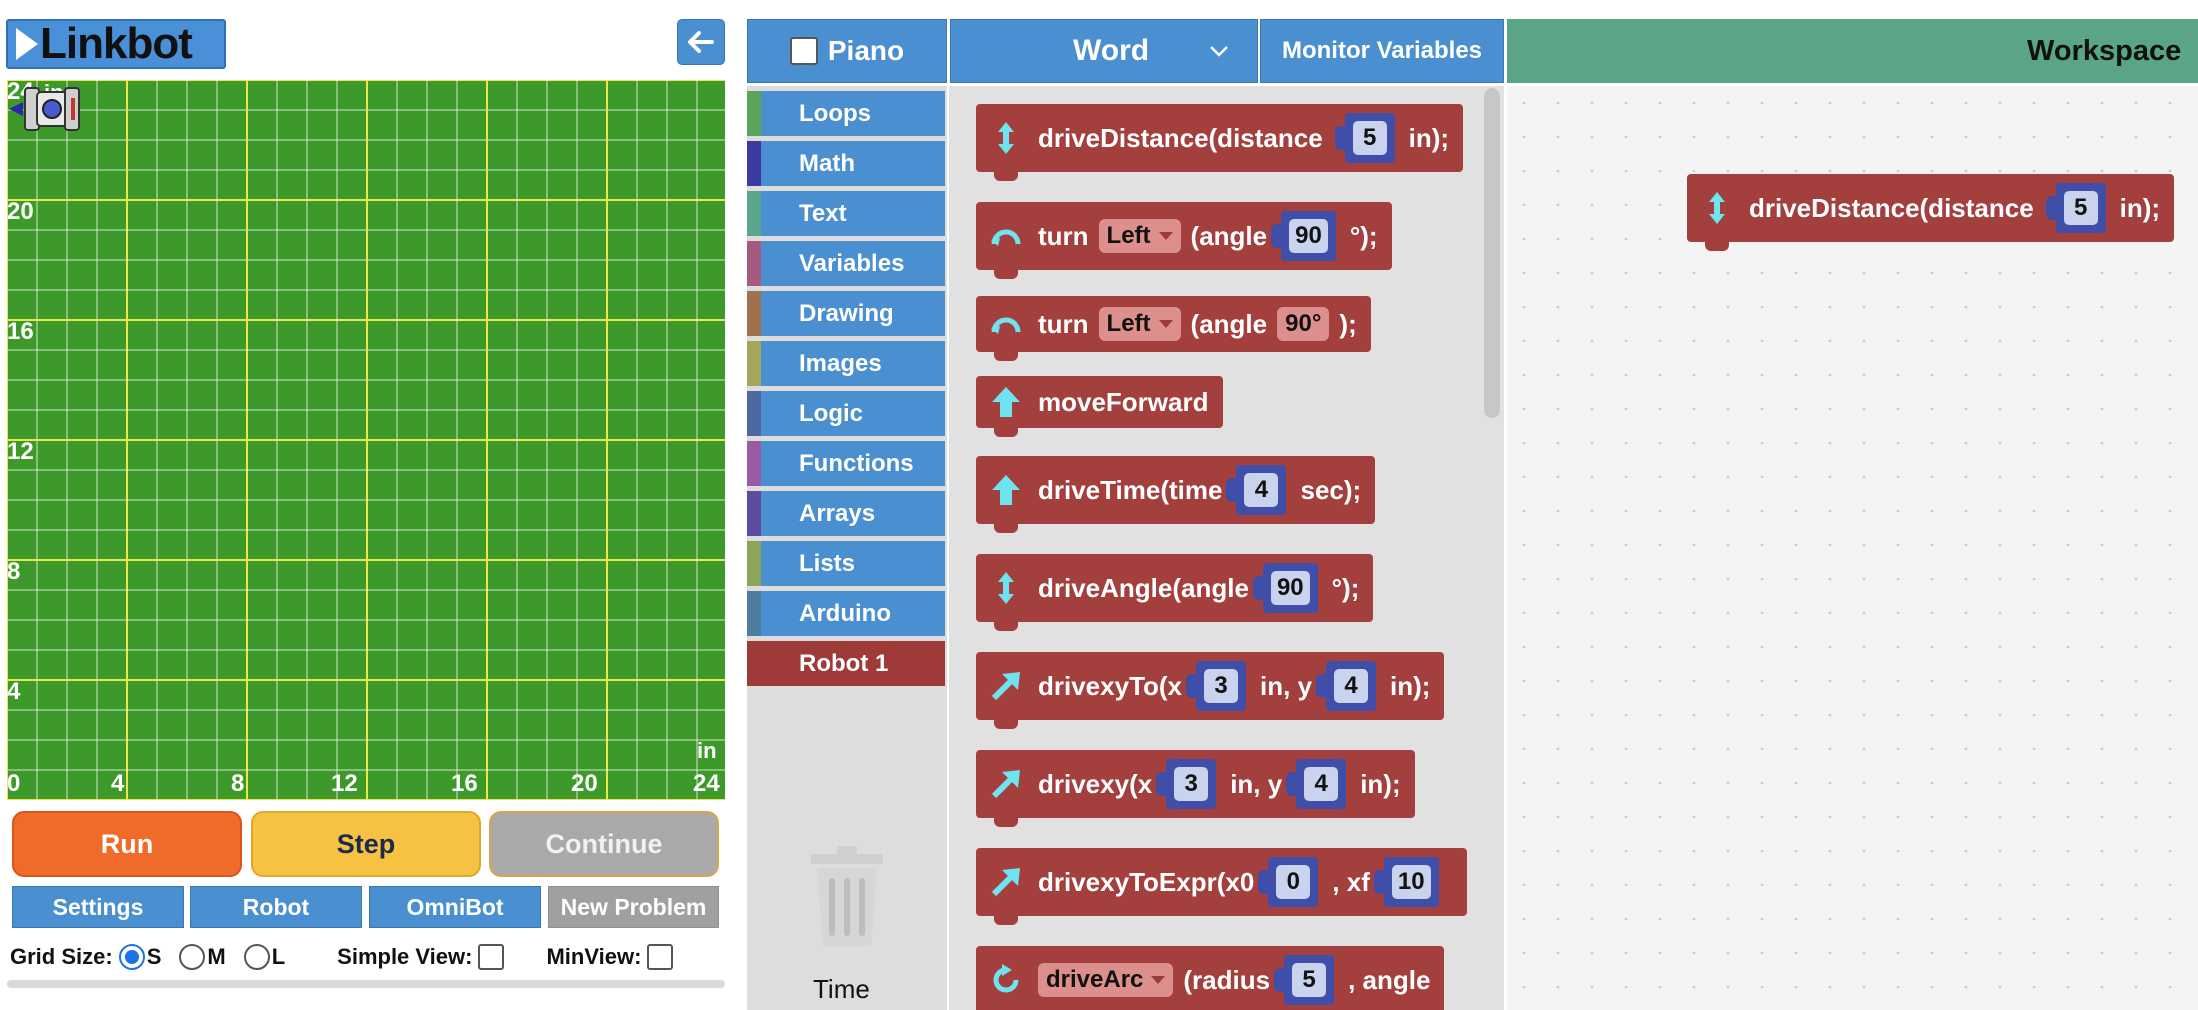  I want to click on trash-can-icon, so click(847, 896).